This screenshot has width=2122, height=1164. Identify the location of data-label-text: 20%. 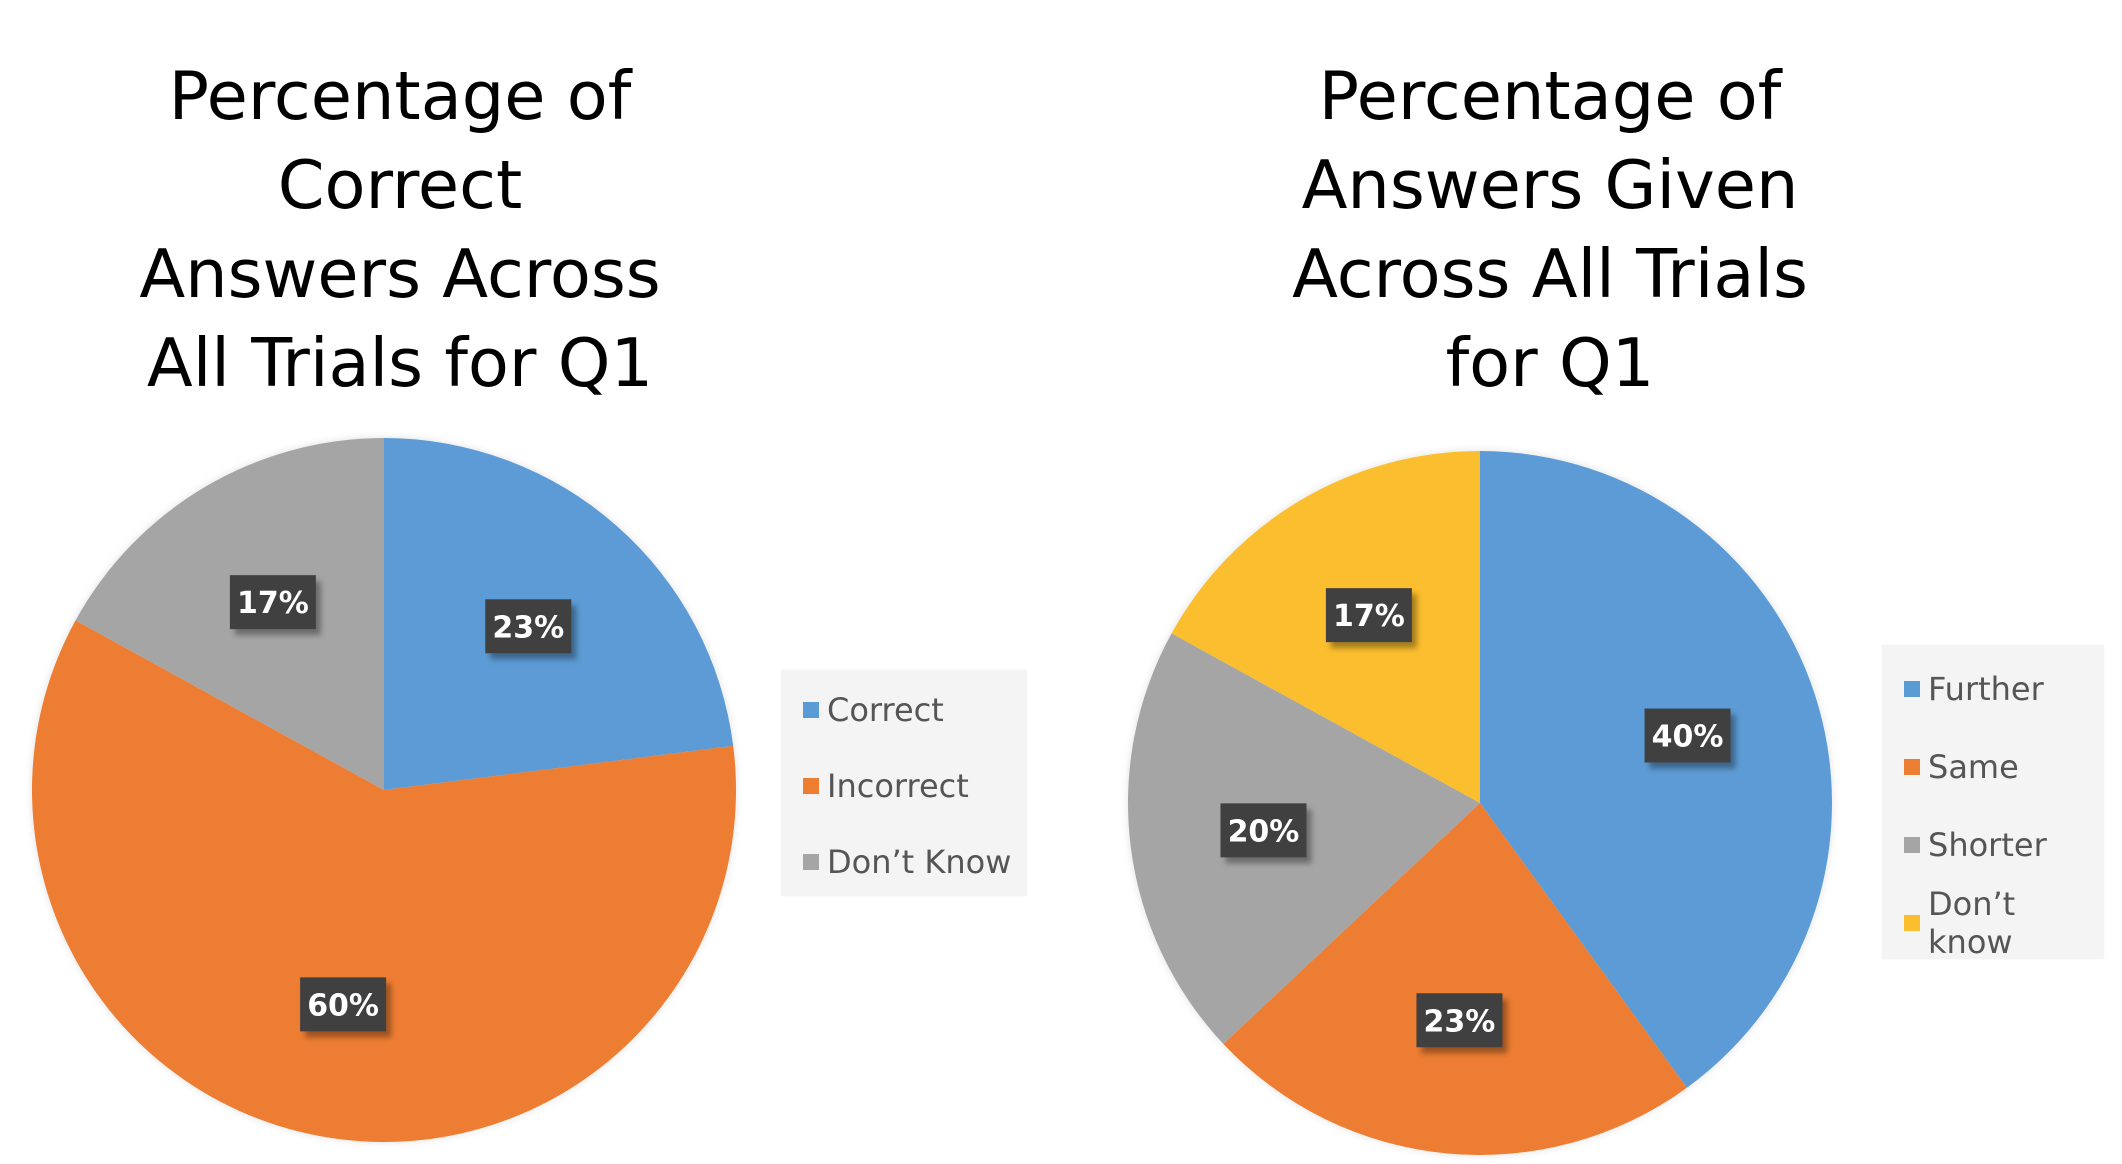
(1264, 831).